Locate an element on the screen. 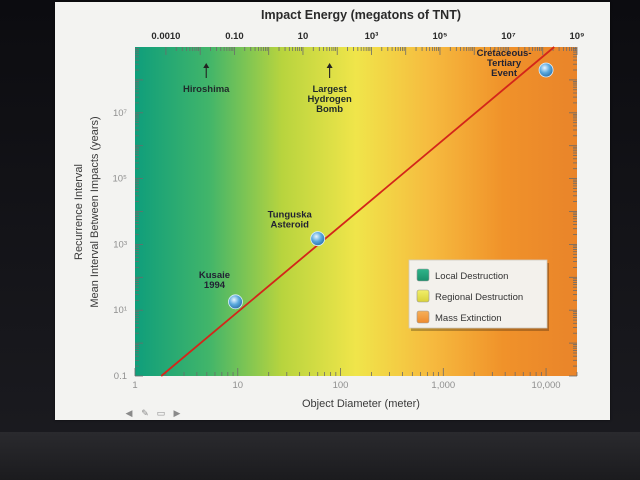  point-label: 1994 is located at coordinates (215, 285).